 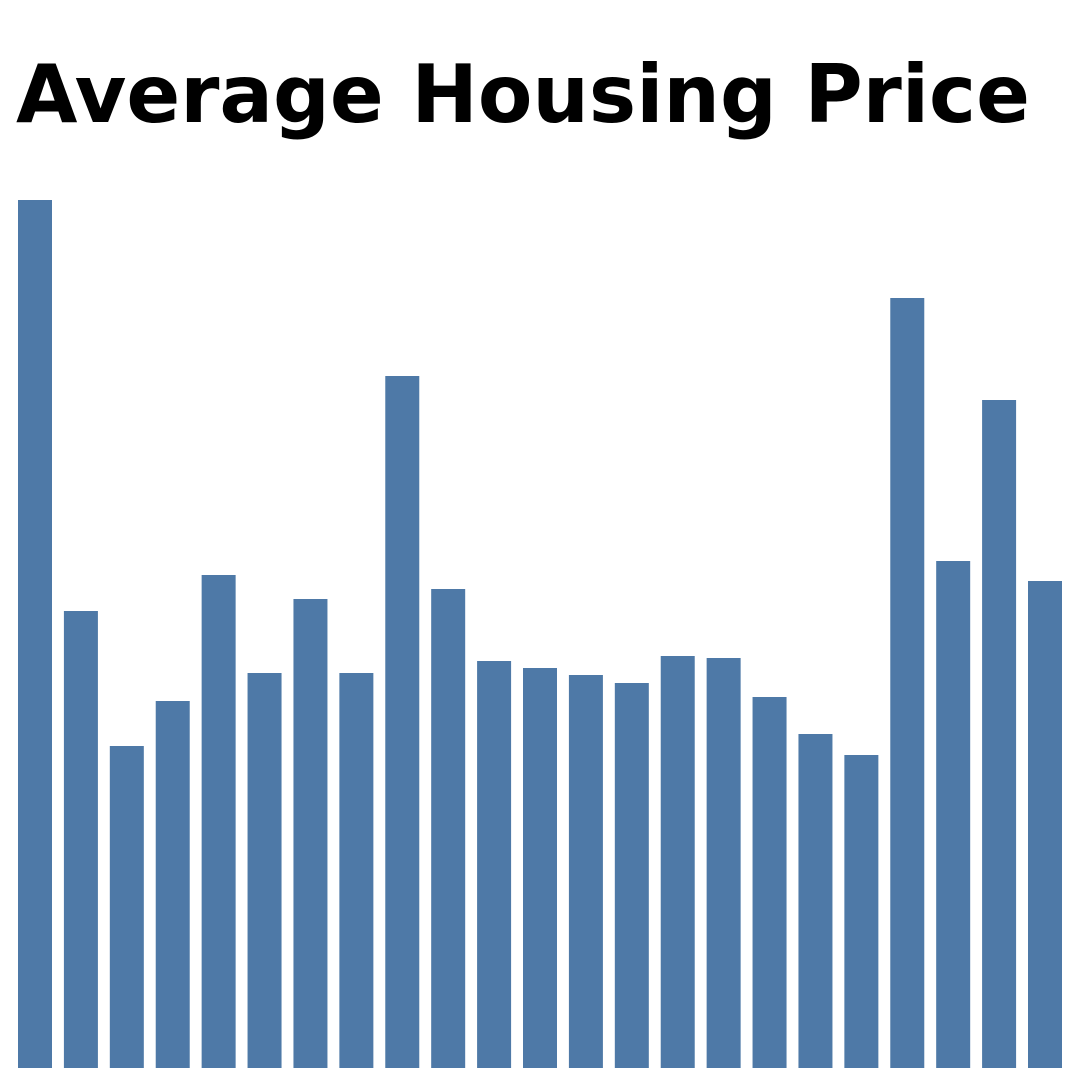 What do you see at coordinates (523, 94) in the screenshot?
I see `chart-title: Average Housing Price` at bounding box center [523, 94].